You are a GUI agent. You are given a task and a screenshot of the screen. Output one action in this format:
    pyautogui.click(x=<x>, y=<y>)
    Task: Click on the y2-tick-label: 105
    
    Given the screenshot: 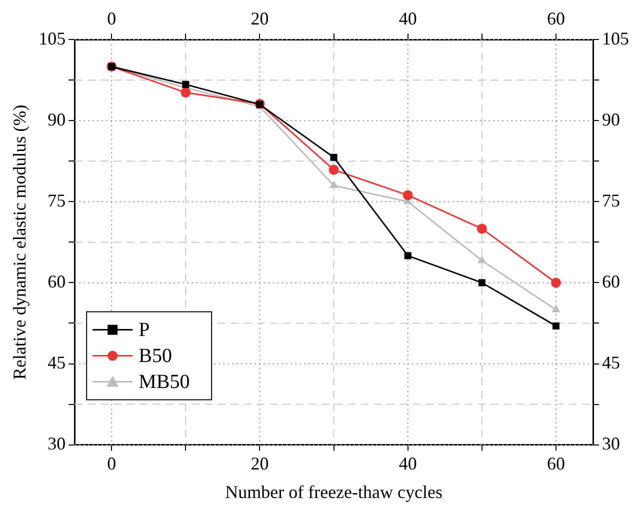 What is the action you would take?
    pyautogui.click(x=615, y=38)
    